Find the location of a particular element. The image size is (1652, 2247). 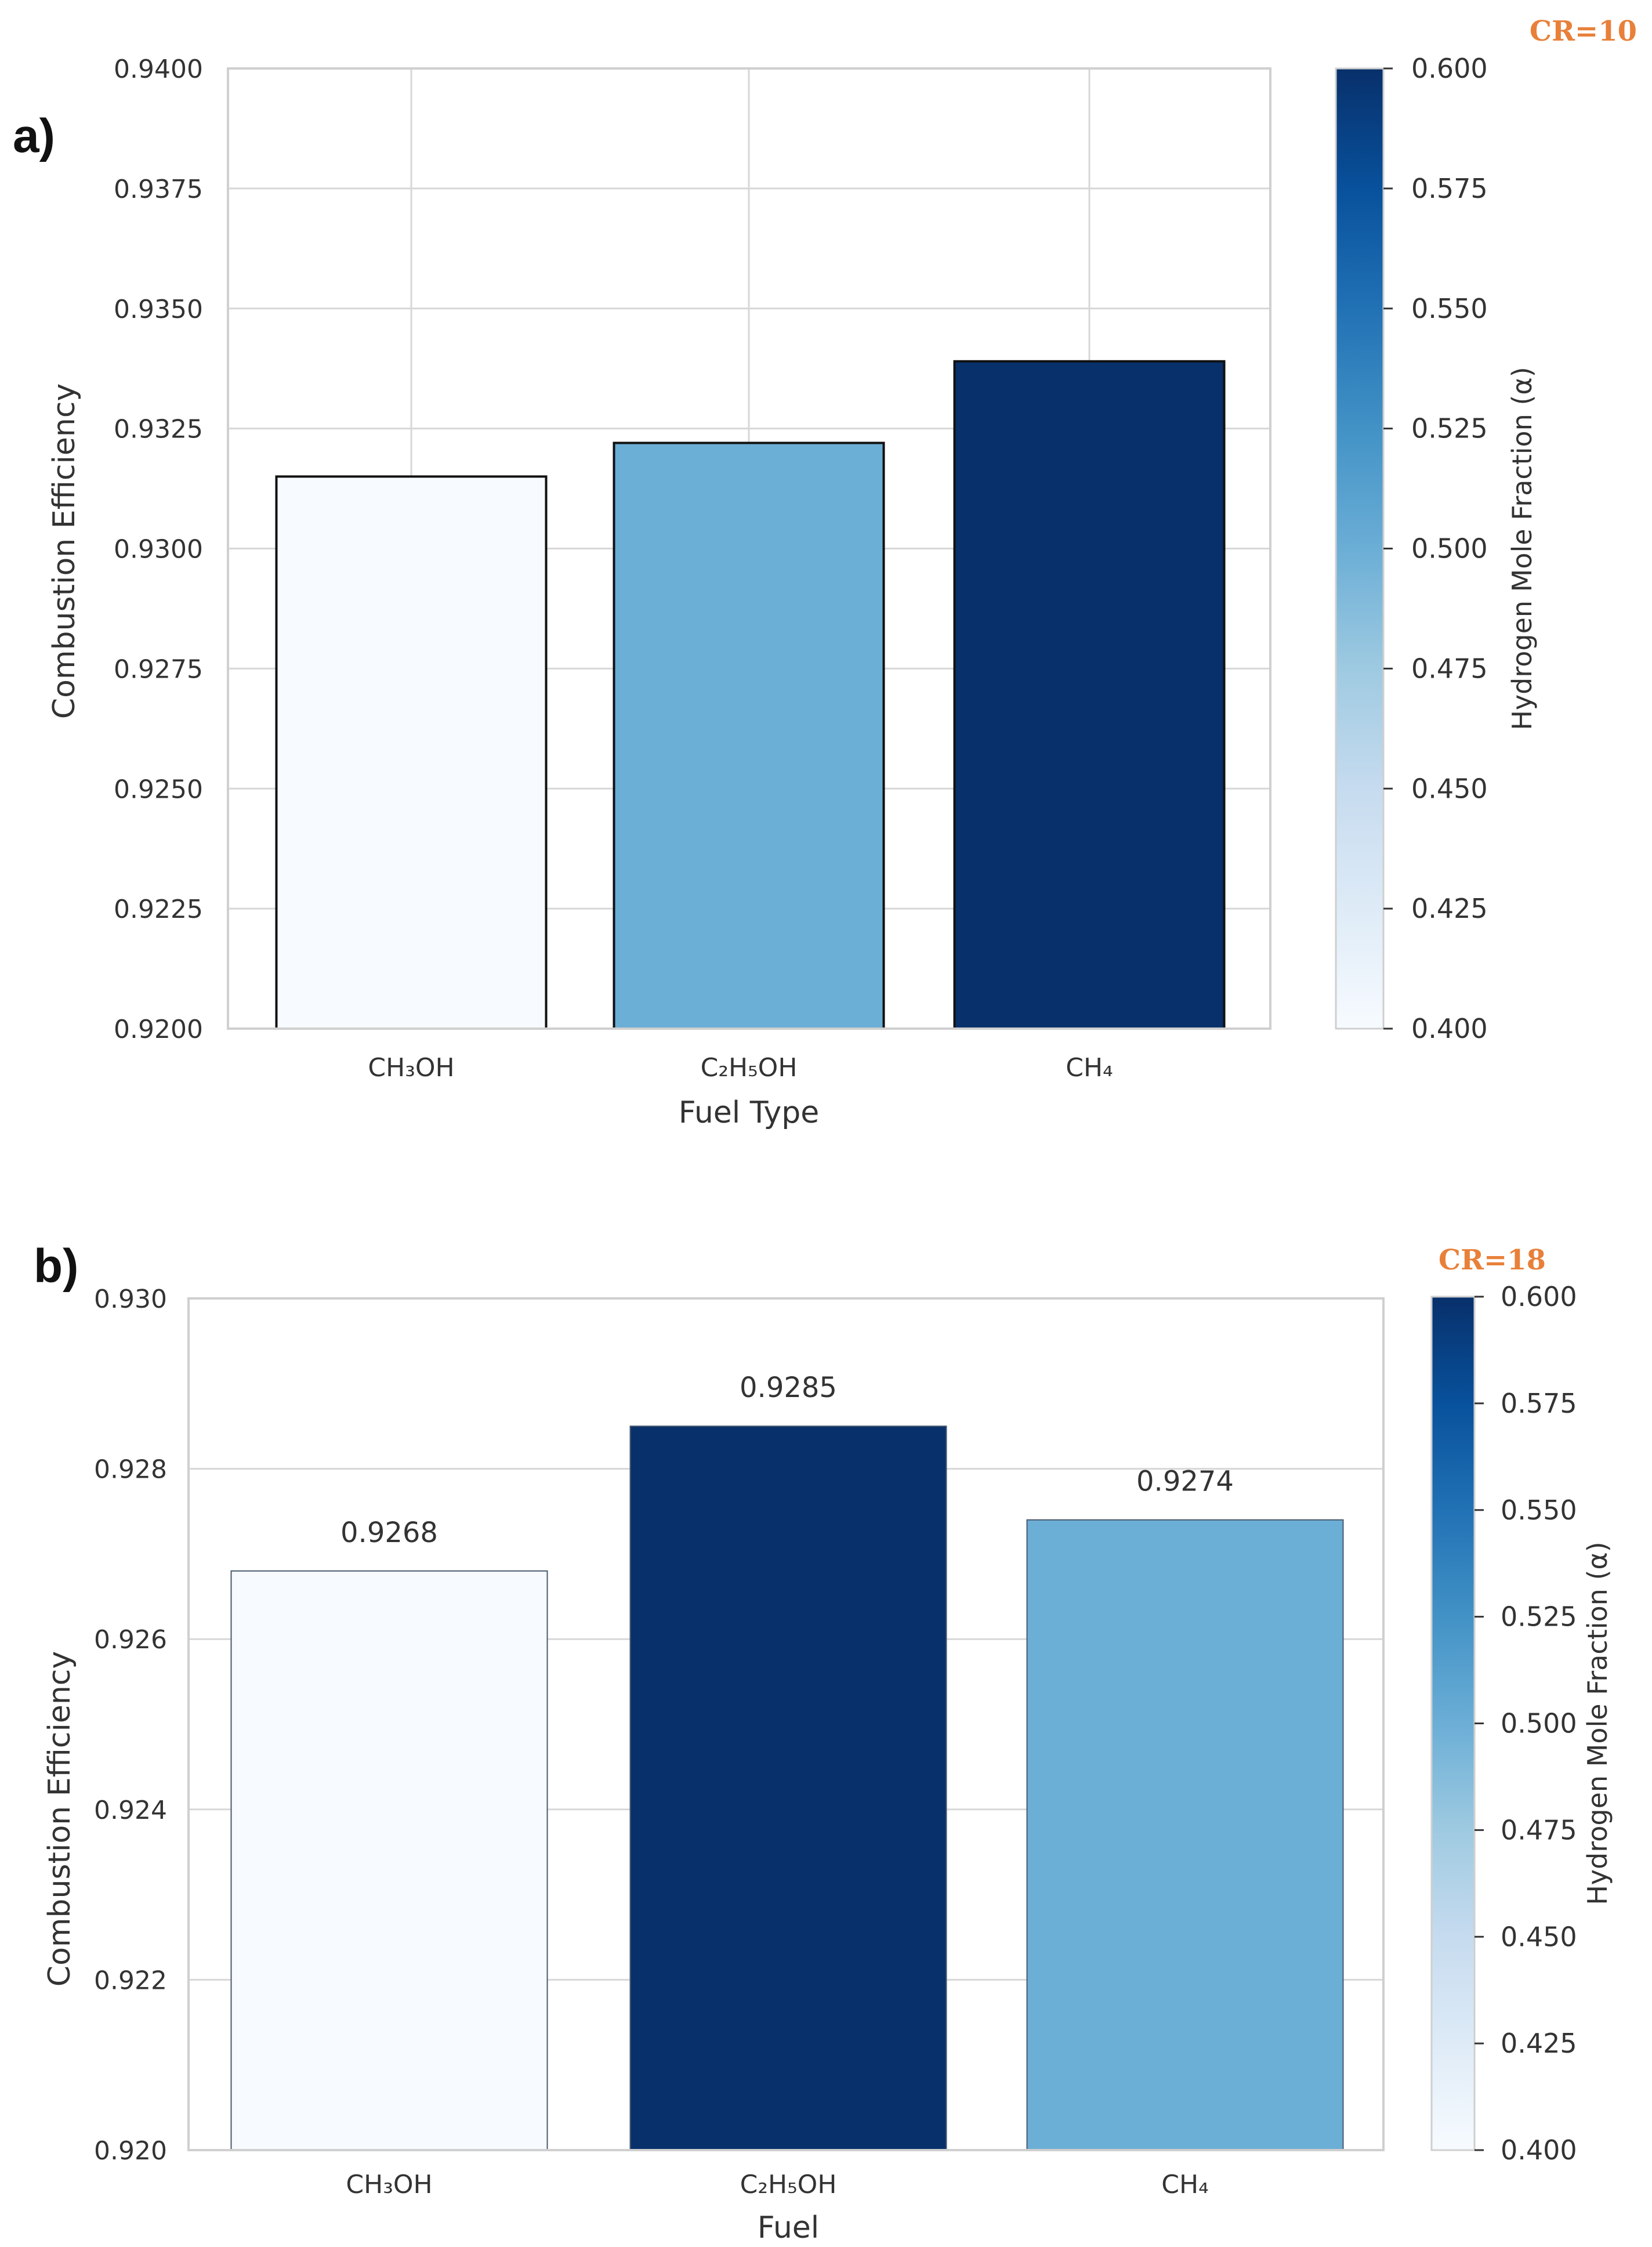

y-tick-label-a: 0.9300 is located at coordinates (158, 550).